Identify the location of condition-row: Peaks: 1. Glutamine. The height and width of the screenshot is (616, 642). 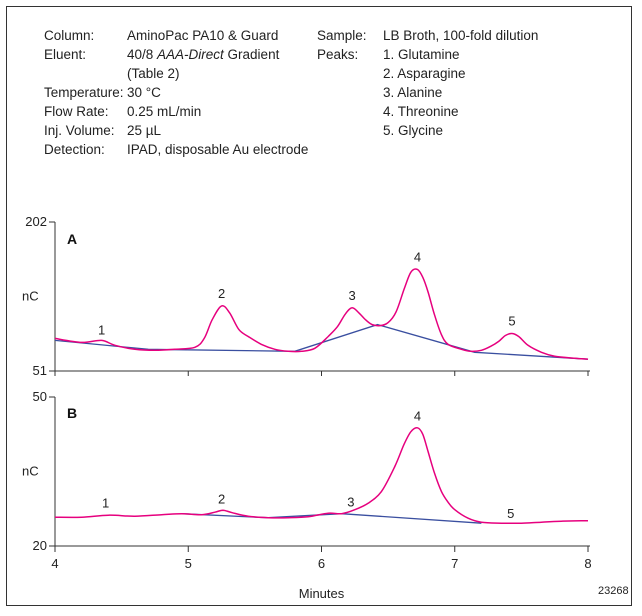
(427, 54).